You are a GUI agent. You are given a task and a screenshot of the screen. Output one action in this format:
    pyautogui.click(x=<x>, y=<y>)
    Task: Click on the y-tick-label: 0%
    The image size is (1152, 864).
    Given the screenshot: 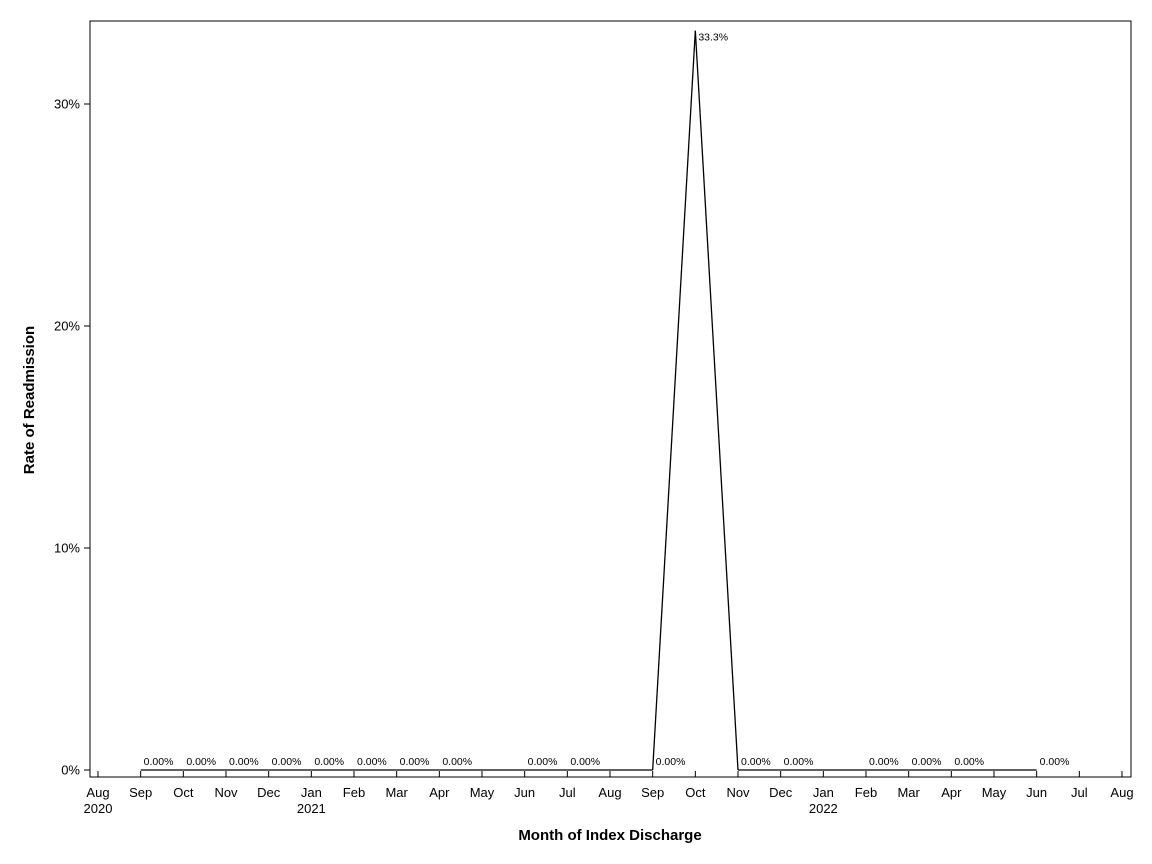 What is the action you would take?
    pyautogui.click(x=70, y=770)
    